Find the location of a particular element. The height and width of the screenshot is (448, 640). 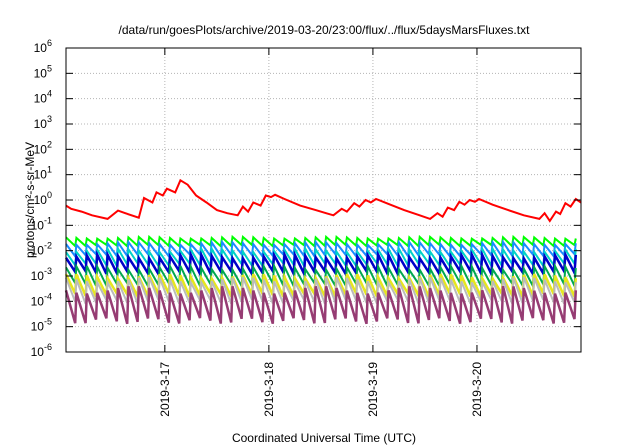

y-tick-label: 10⁴ is located at coordinates (43, 97).